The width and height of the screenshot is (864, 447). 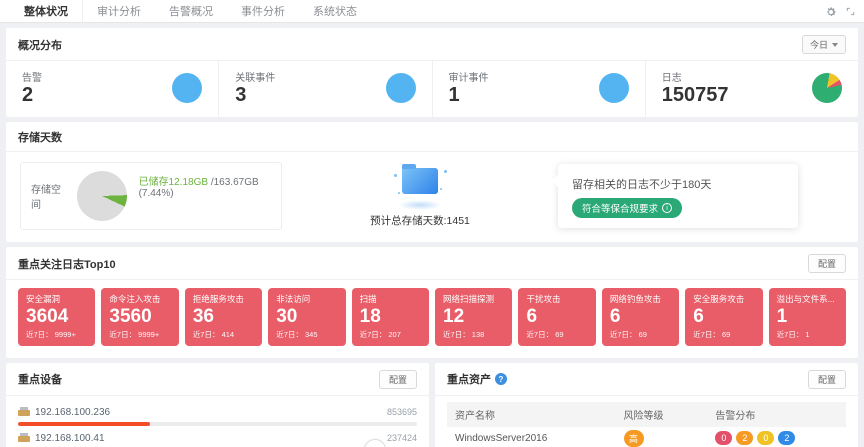 I want to click on tab-system-status: 系统状态, so click(x=335, y=12).